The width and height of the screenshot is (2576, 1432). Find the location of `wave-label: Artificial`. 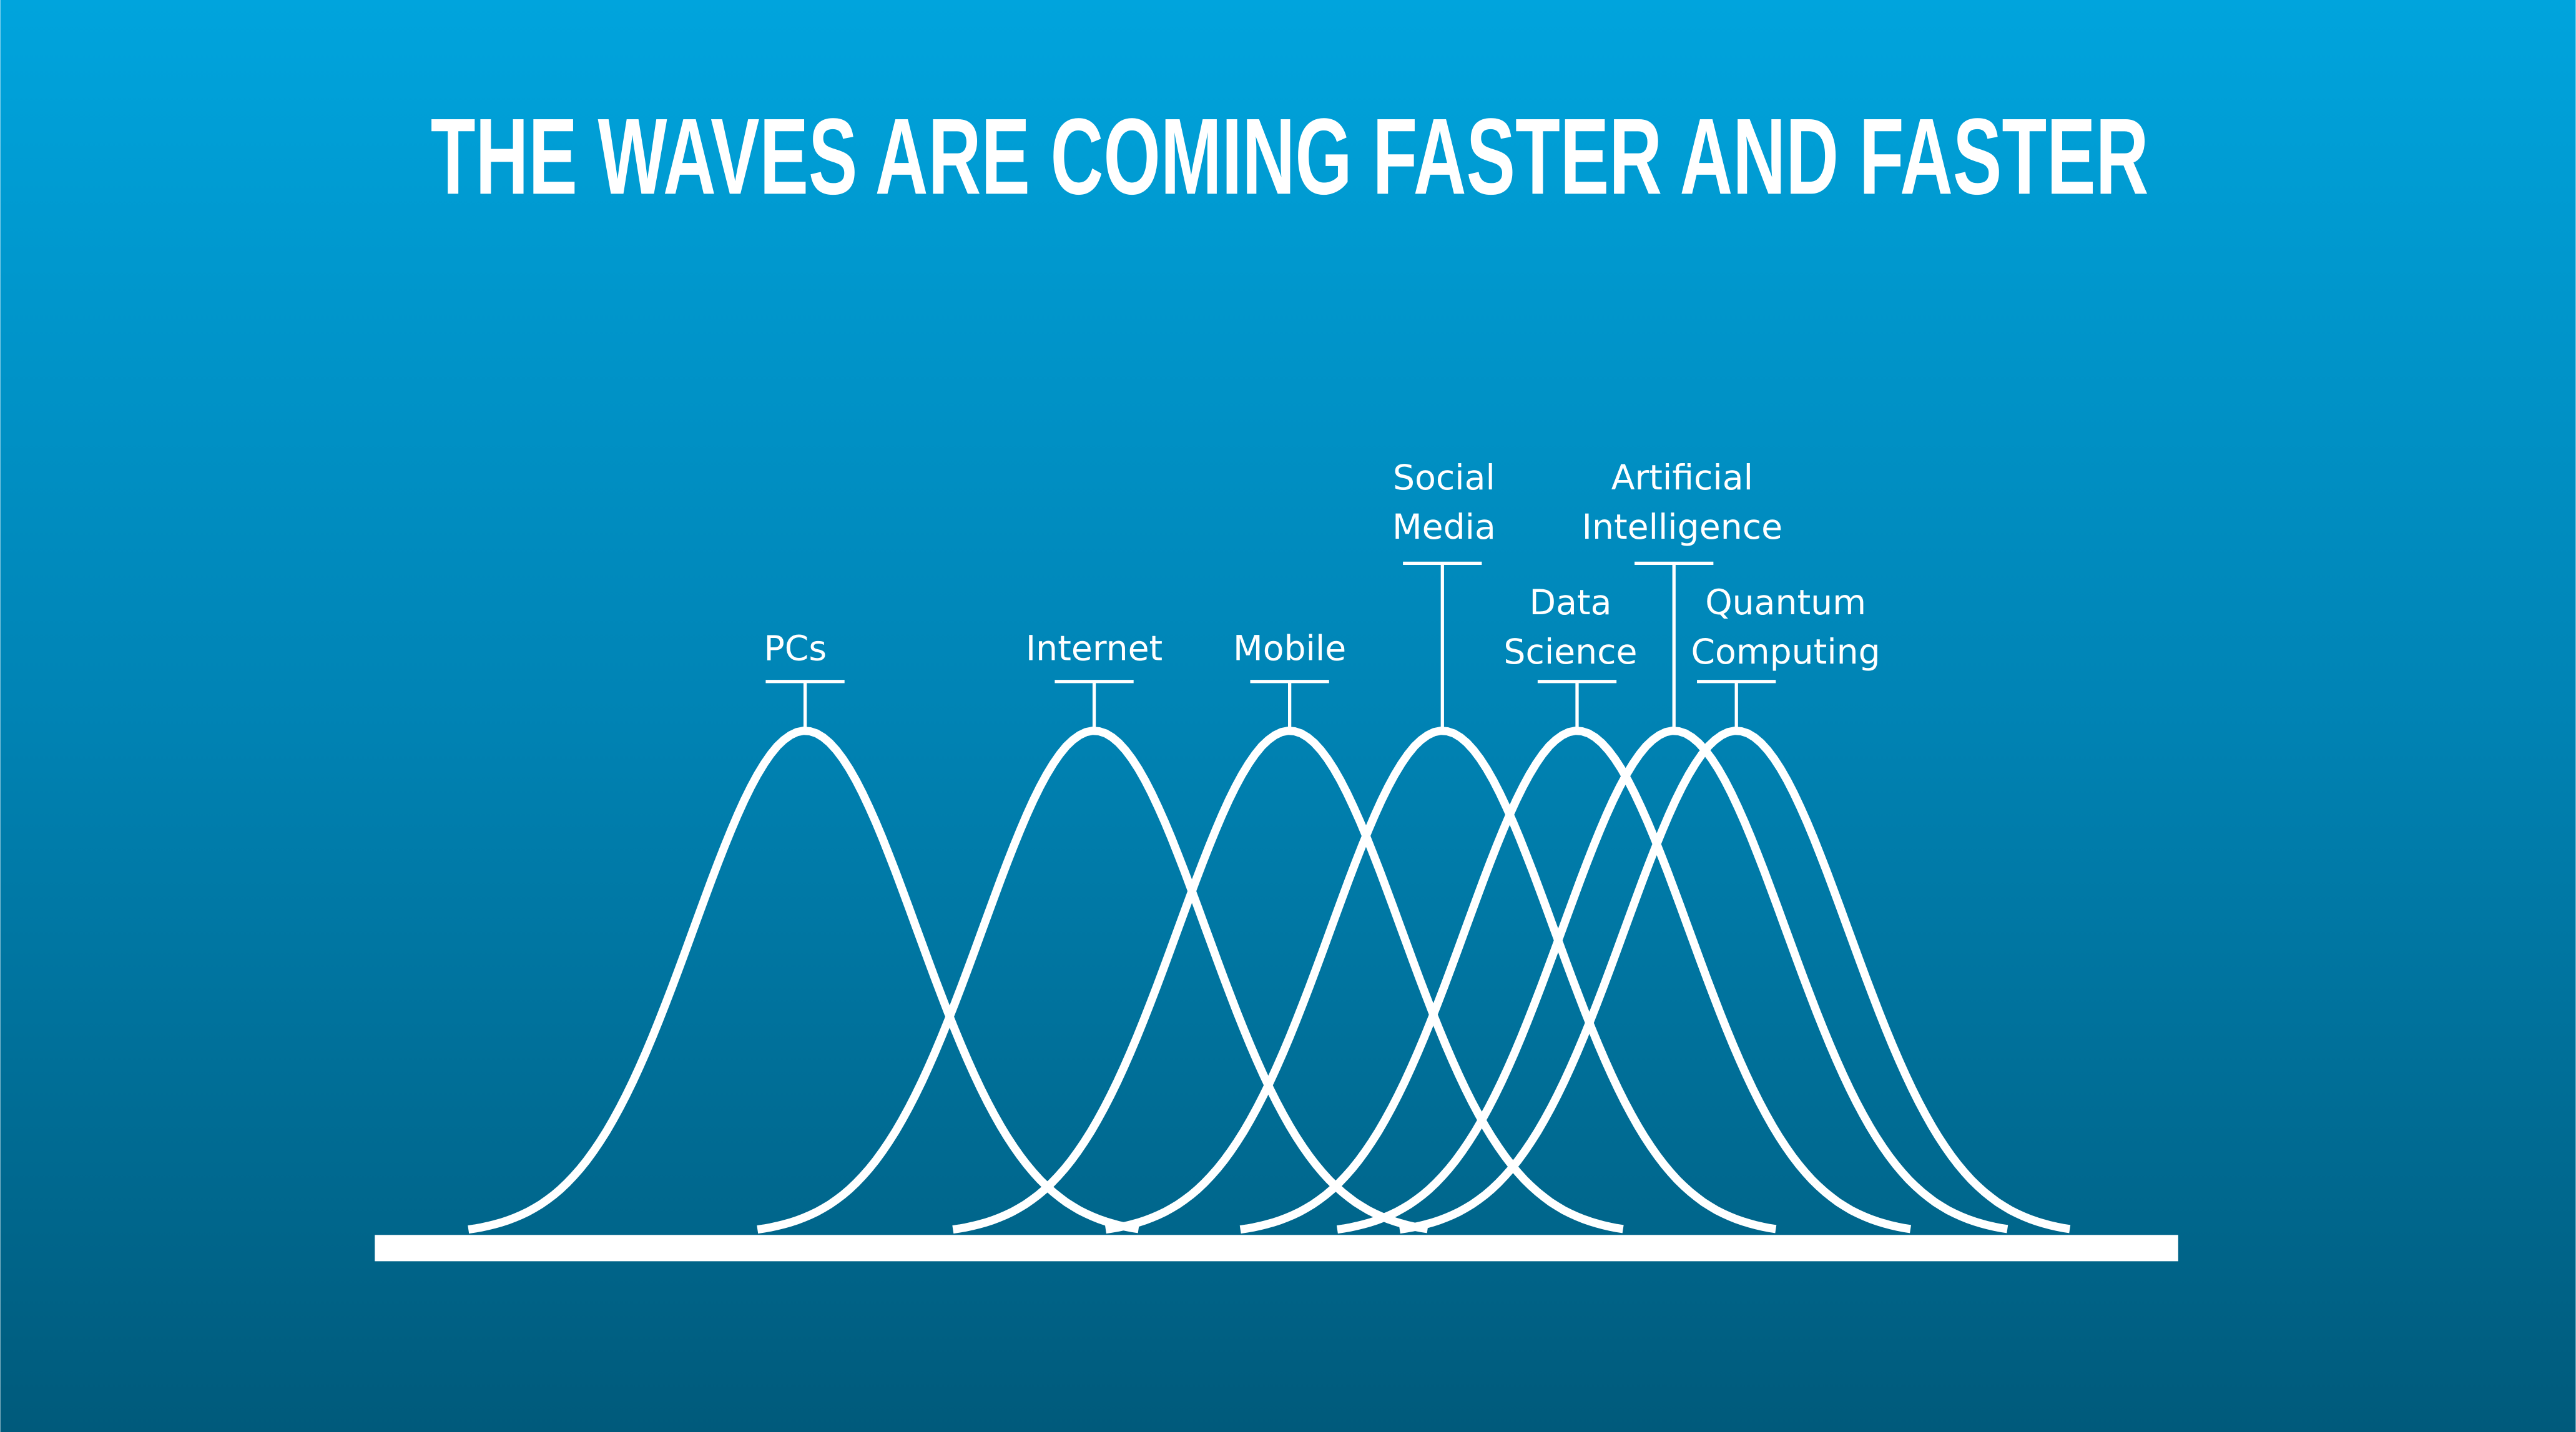

wave-label: Artificial is located at coordinates (1682, 478).